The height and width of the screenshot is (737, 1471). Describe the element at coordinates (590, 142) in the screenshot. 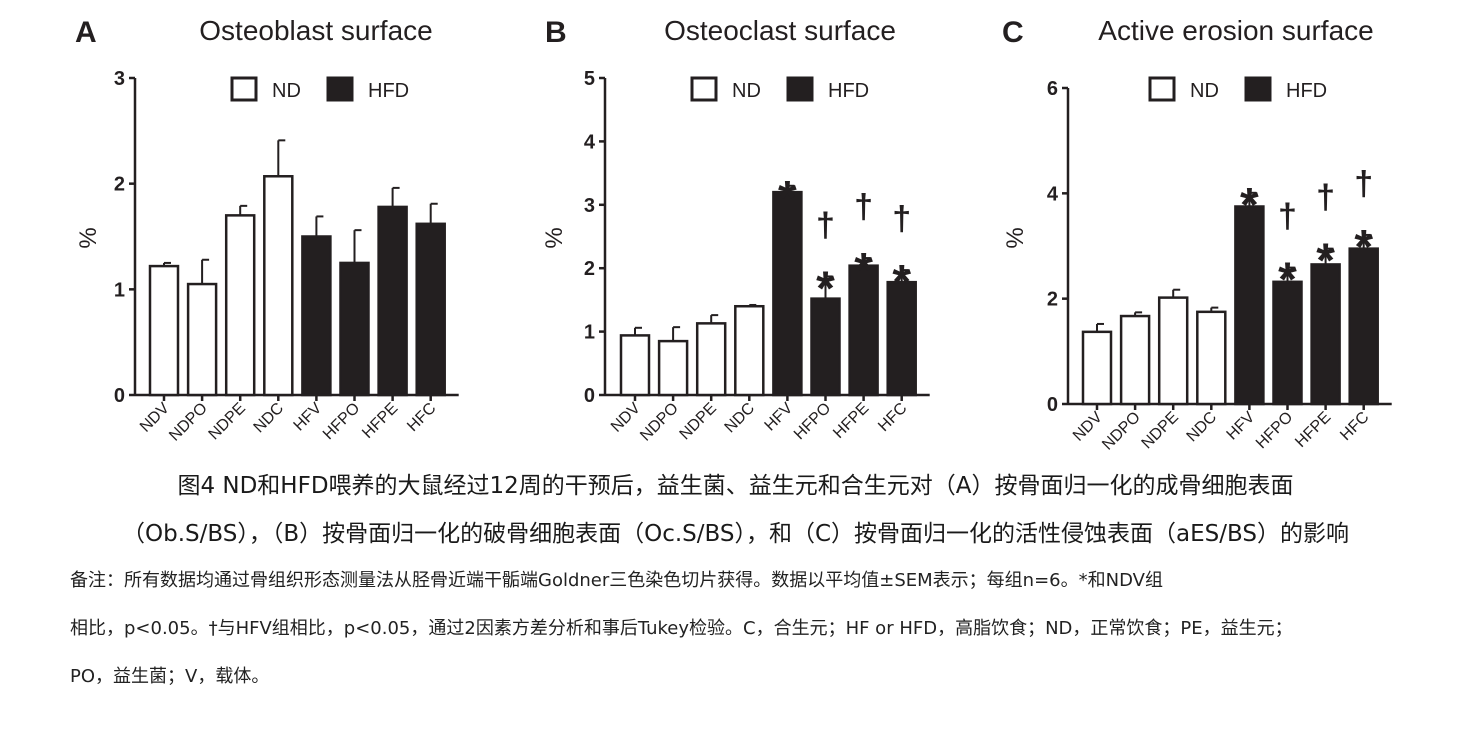

I see `y-tick-label: 4` at that location.